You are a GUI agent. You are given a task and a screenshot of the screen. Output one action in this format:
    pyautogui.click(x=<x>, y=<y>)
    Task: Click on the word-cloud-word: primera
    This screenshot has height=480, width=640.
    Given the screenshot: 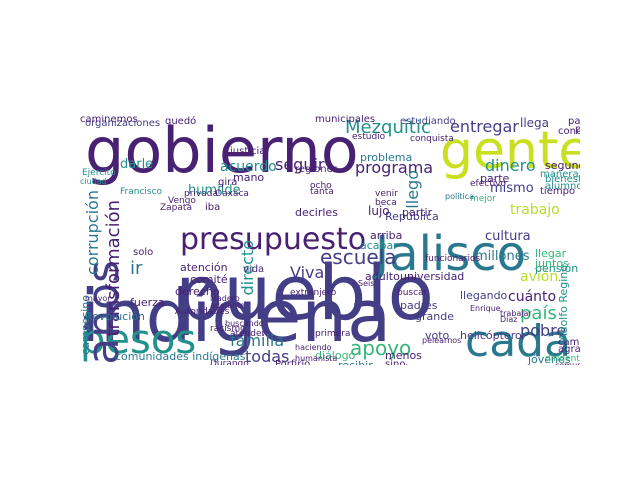 What is the action you would take?
    pyautogui.click(x=333, y=334)
    